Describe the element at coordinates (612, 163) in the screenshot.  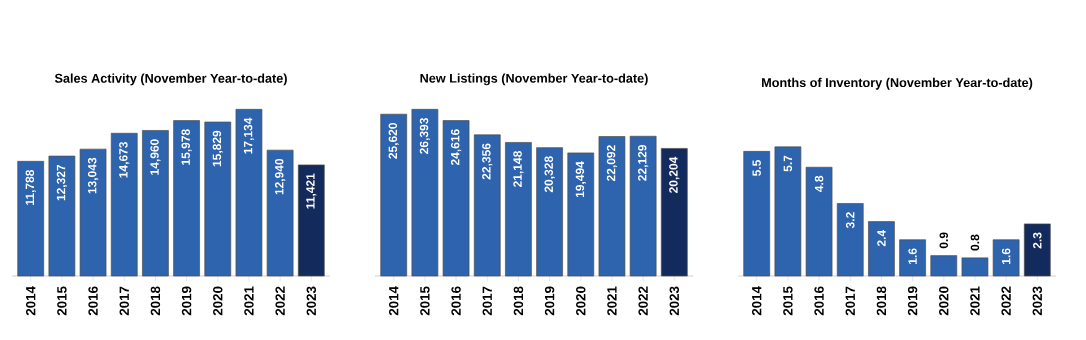
I see `data-label: 22,092` at that location.